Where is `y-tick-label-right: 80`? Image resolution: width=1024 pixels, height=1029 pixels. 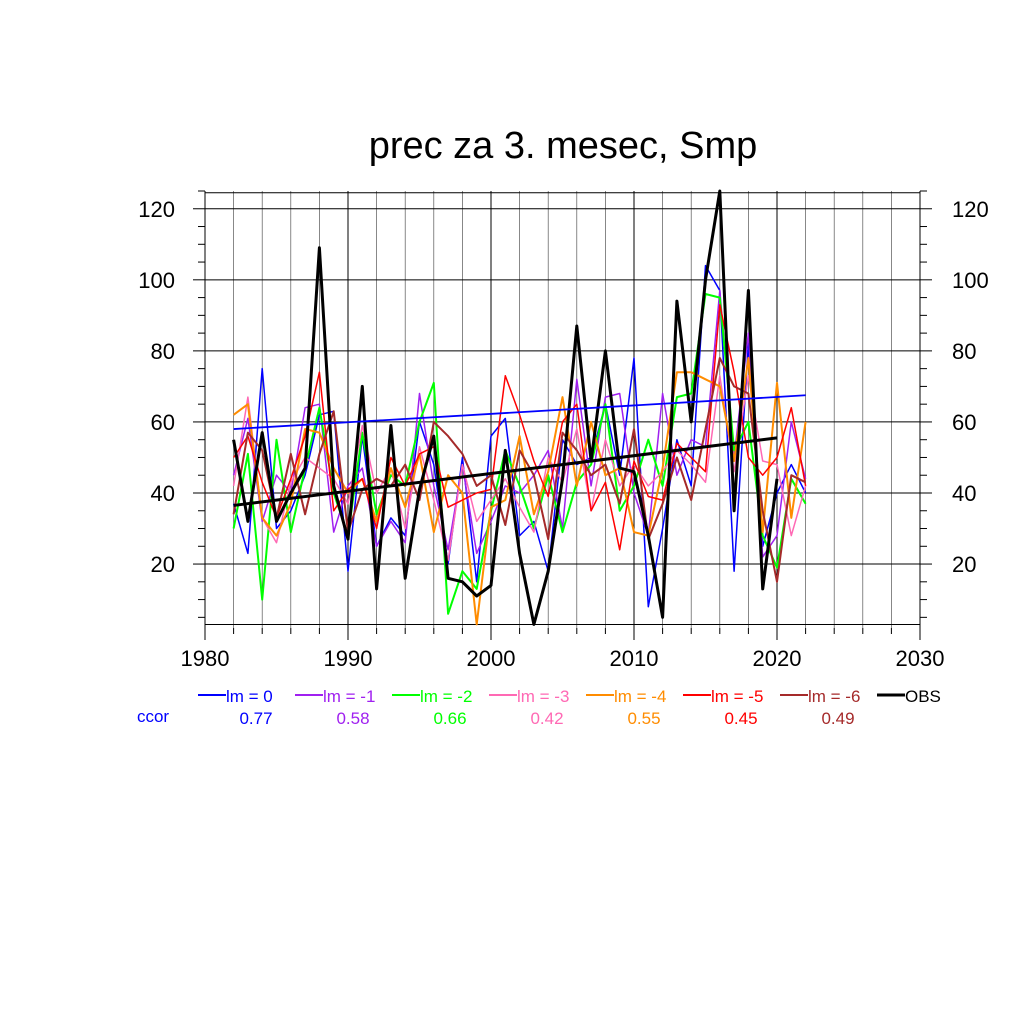 y-tick-label-right: 80 is located at coordinates (964, 351).